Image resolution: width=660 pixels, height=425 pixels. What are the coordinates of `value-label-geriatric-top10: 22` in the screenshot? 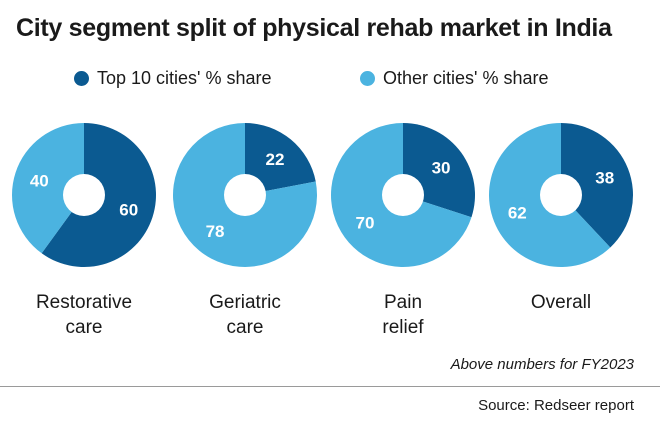 It's located at (274, 159).